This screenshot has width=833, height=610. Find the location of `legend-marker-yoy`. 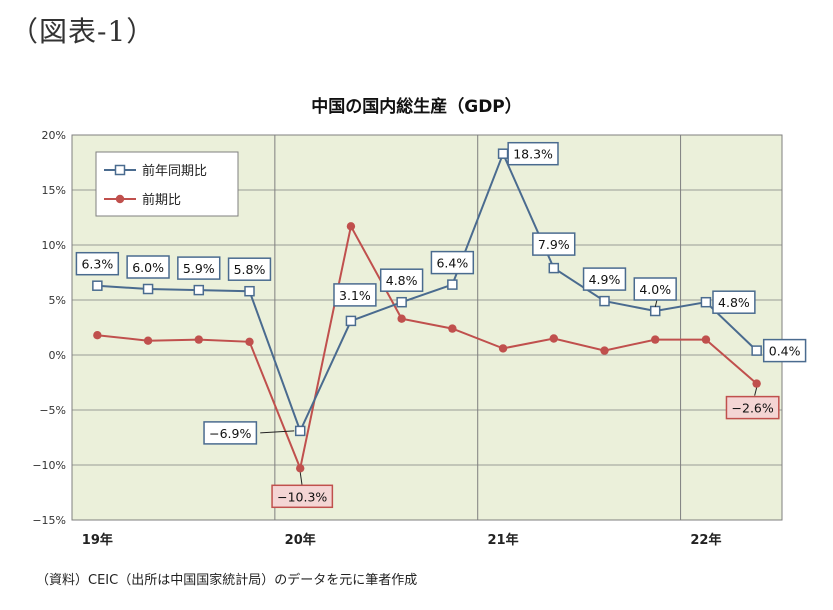

legend-marker-yoy is located at coordinates (120, 170).